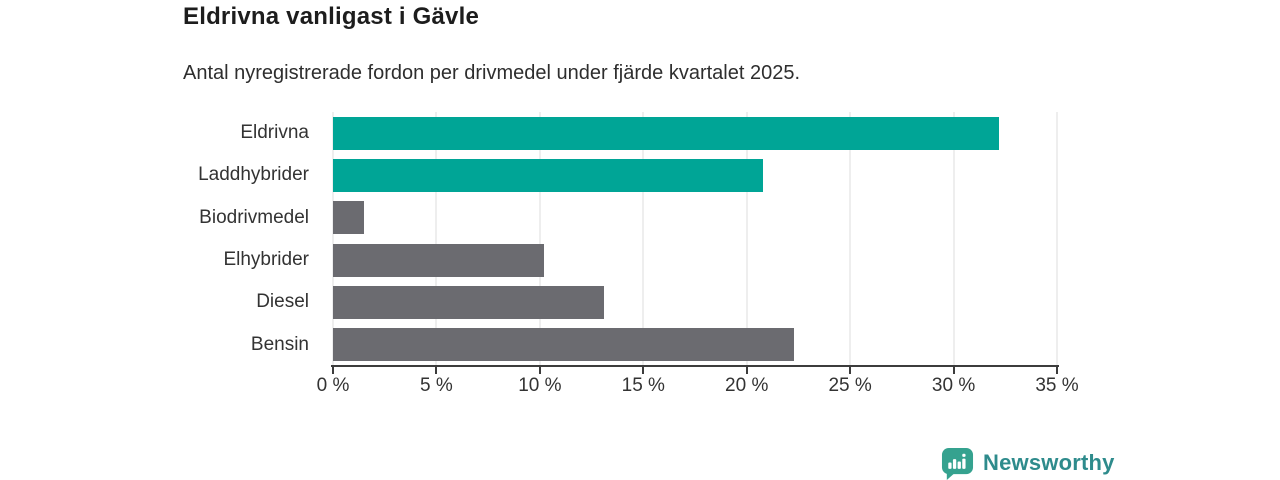 The height and width of the screenshot is (480, 1280). I want to click on category-label: Eldrivna, so click(274, 133).